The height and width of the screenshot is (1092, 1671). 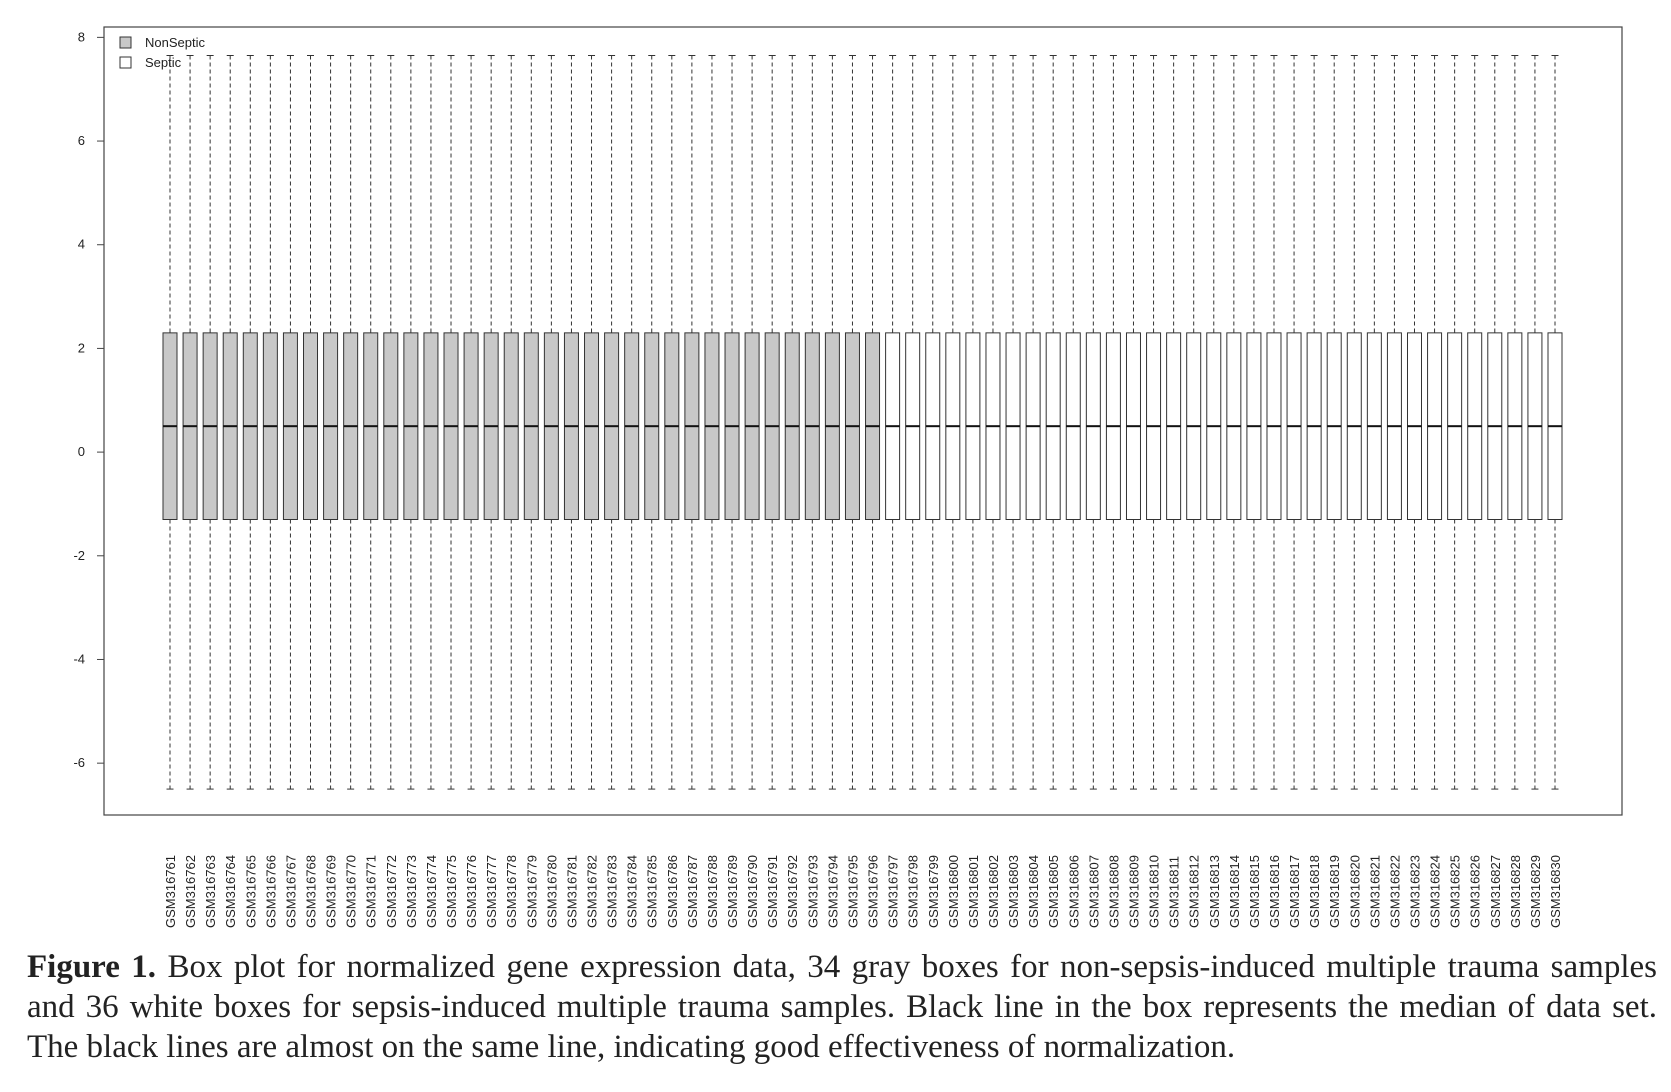 I want to click on x-tick-label: GSM316811, so click(x=1174, y=892).